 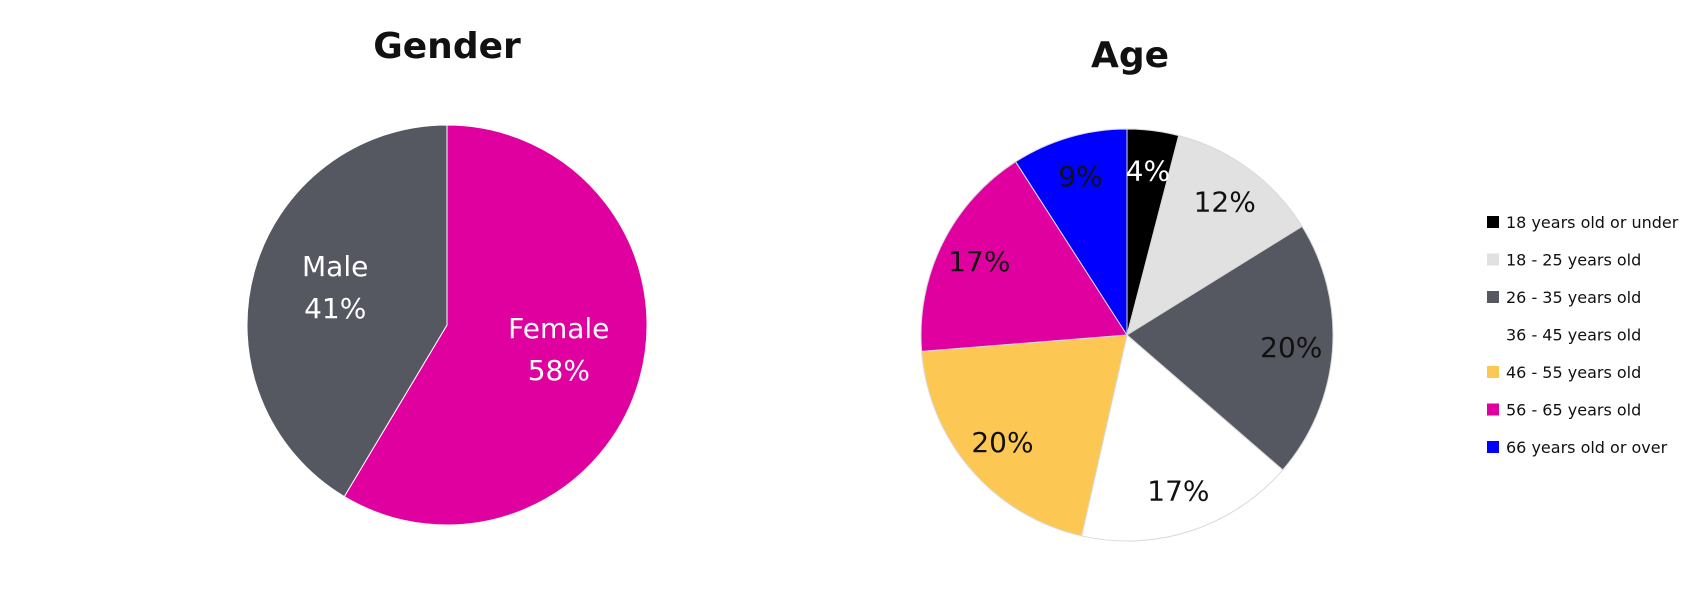 I want to click on legend-swatch-18-25-years-old, so click(x=1493, y=259).